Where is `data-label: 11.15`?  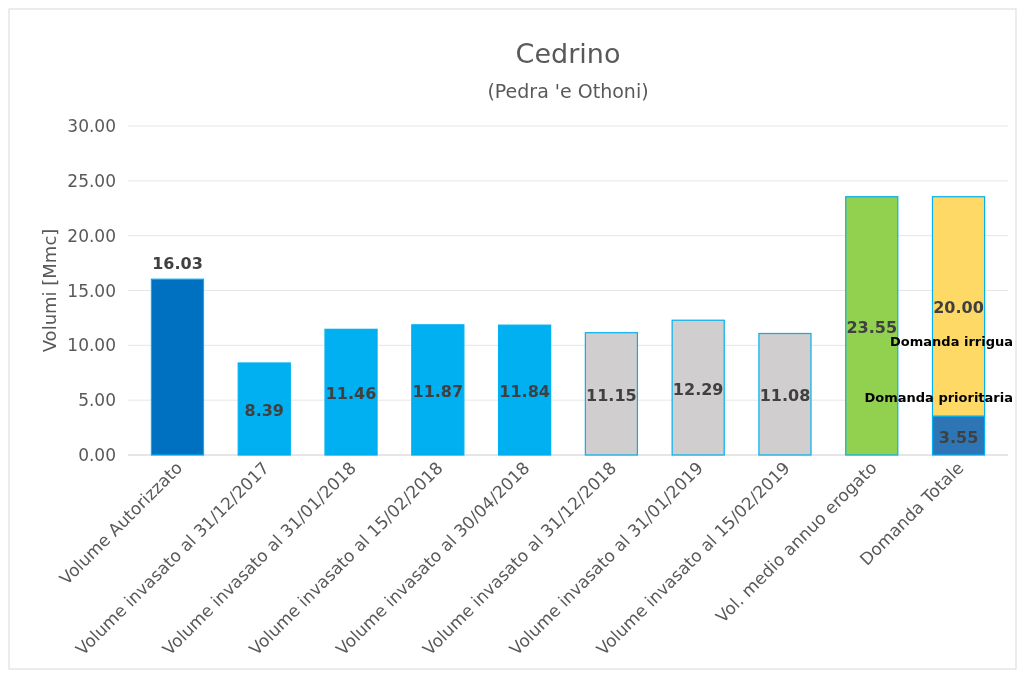
data-label: 11.15 is located at coordinates (611, 395).